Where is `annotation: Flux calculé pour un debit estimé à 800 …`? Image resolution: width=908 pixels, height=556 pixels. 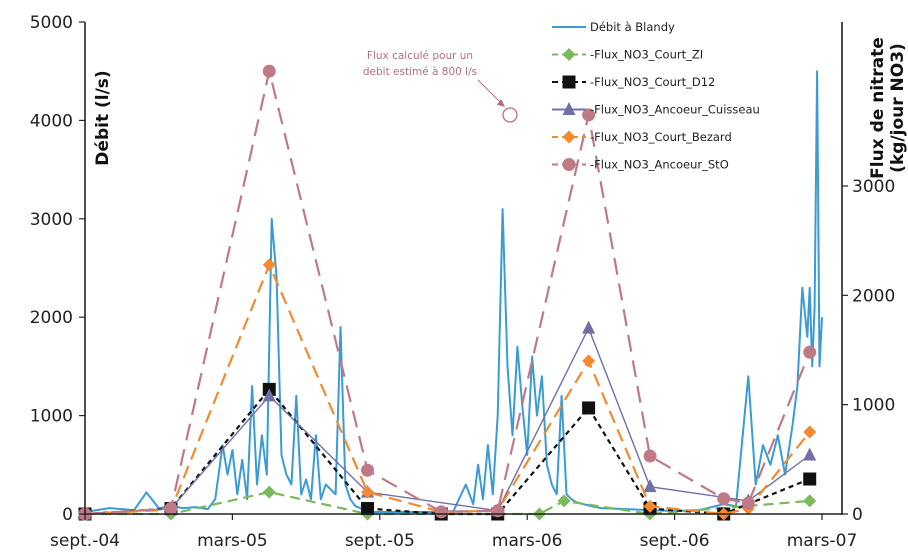 annotation: Flux calculé pour un debit estimé à 800 … is located at coordinates (440, 86).